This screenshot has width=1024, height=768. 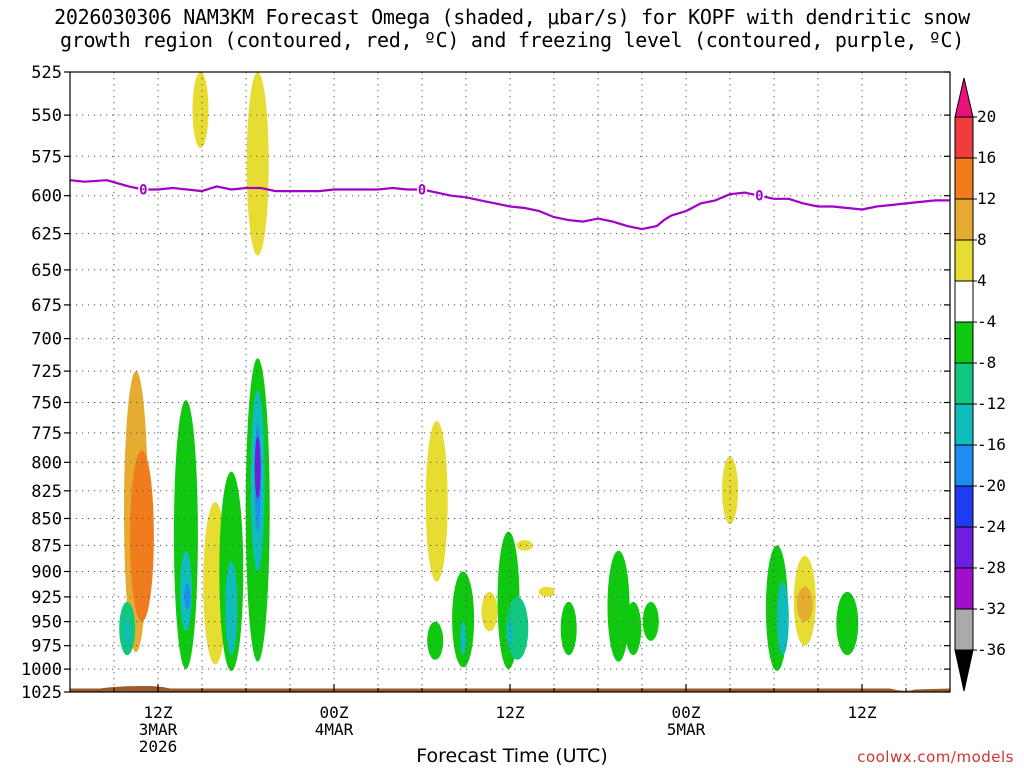 What do you see at coordinates (991, 403) in the screenshot?
I see `colorbar-label: -12` at bounding box center [991, 403].